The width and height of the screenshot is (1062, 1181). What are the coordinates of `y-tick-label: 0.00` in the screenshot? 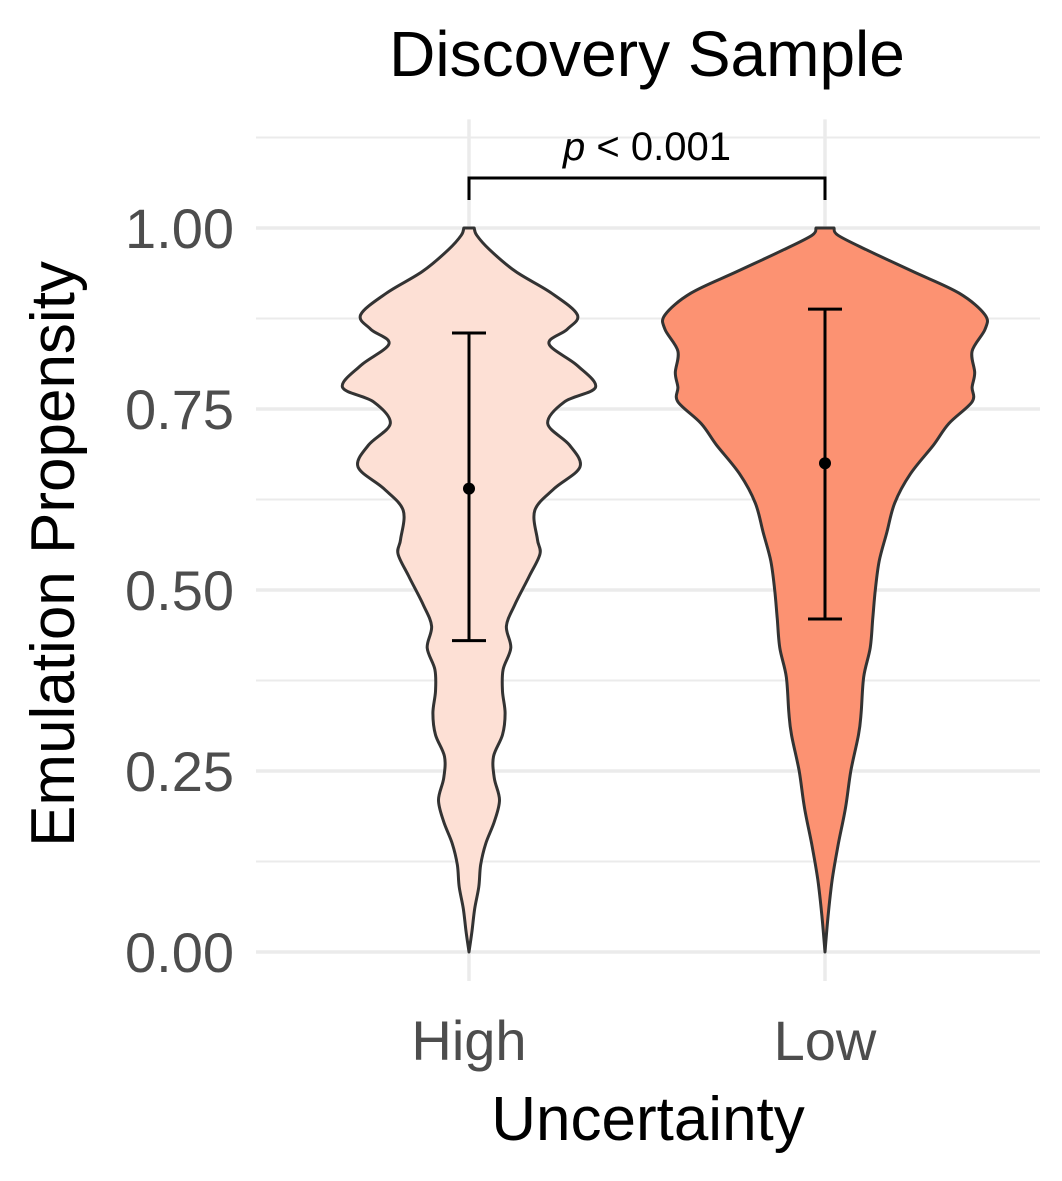 It's located at (179, 952).